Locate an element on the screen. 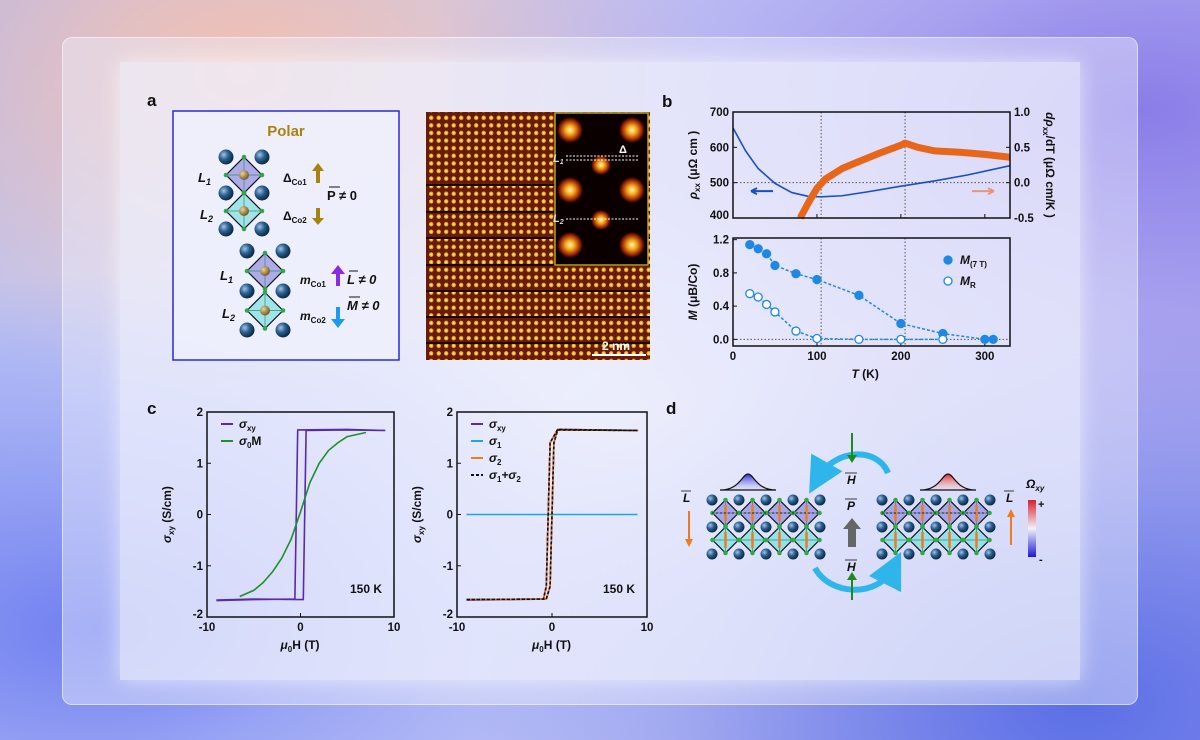 This screenshot has height=740, width=1200. label-H-bottom: H is located at coordinates (851, 567).